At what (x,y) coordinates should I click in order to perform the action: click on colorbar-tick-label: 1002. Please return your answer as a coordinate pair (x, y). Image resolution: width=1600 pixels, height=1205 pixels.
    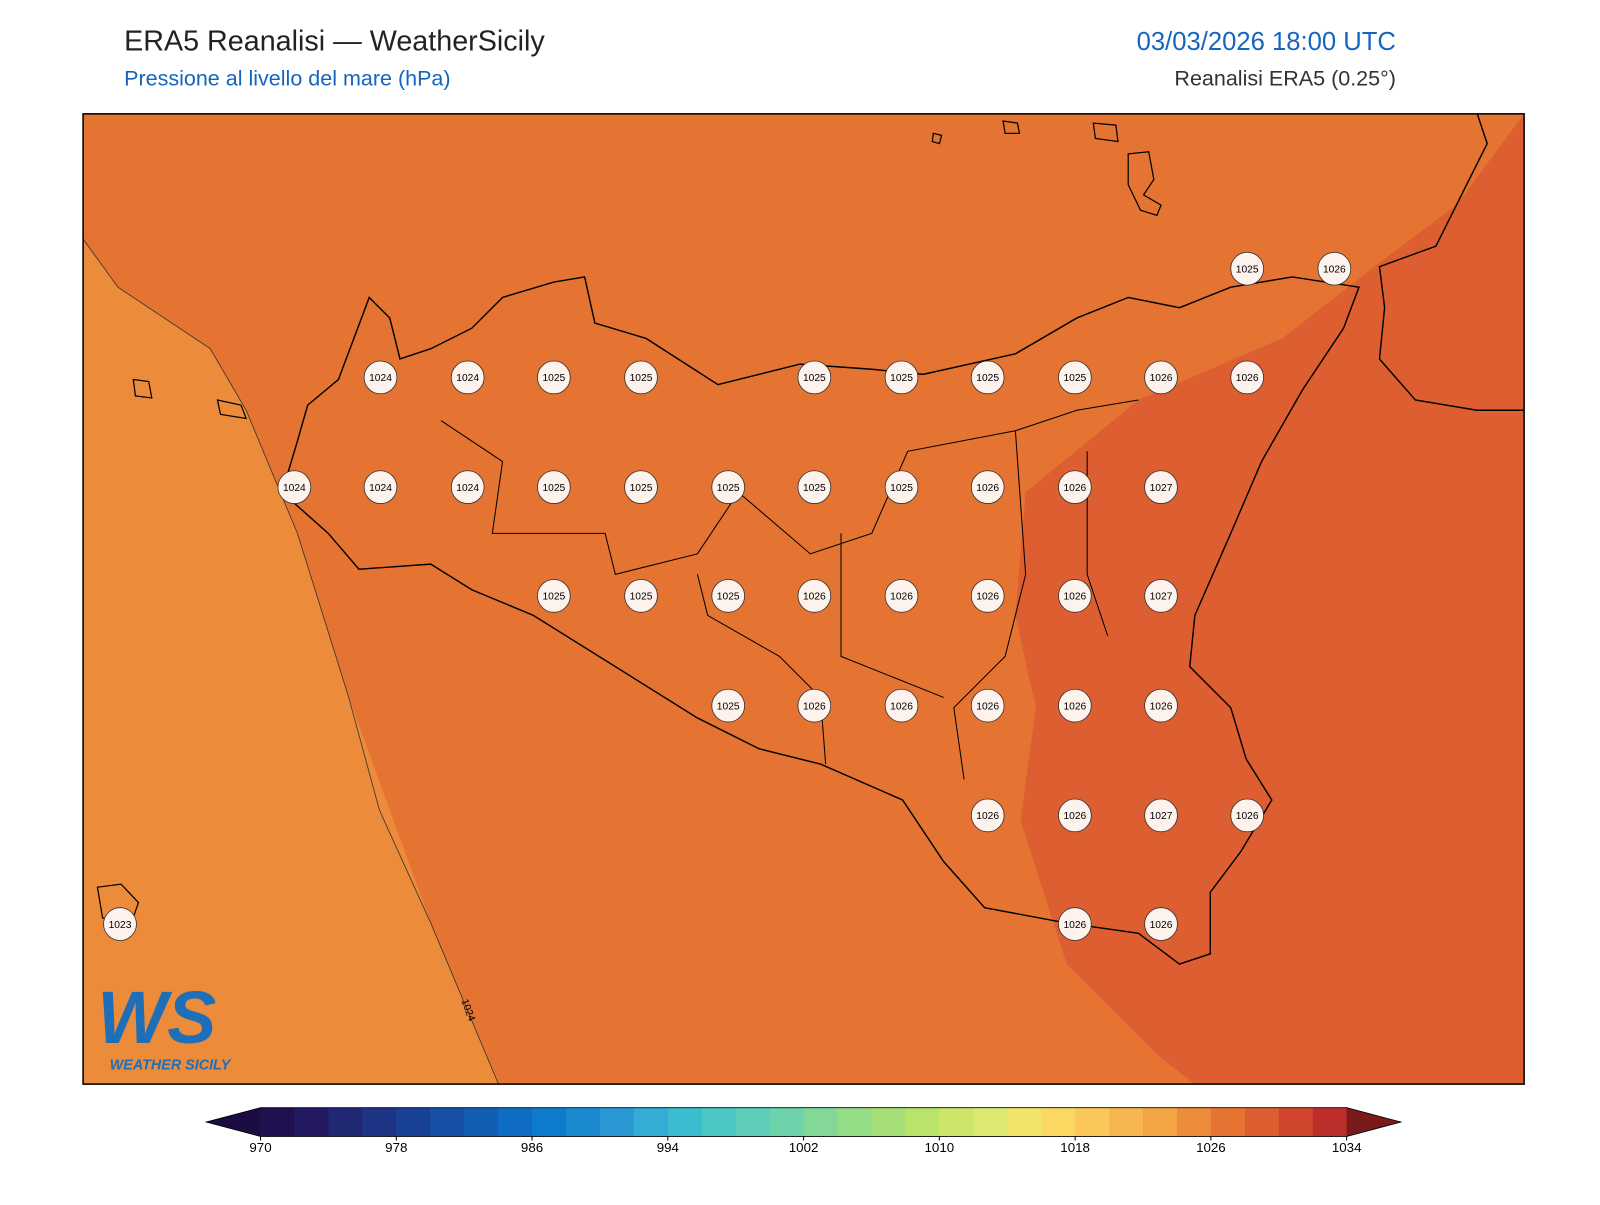
    Looking at the image, I should click on (804, 1147).